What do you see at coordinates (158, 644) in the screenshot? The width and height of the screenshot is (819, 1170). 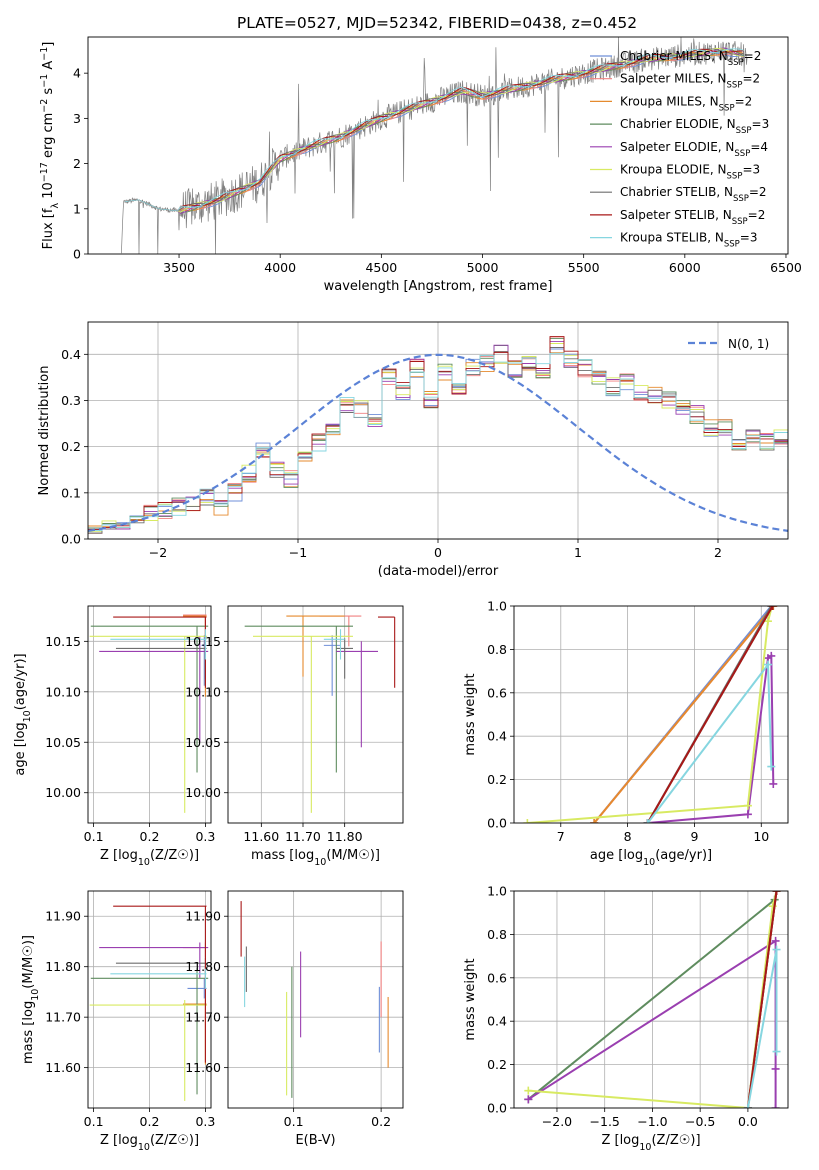 I see `point-kroupa-stelib` at bounding box center [158, 644].